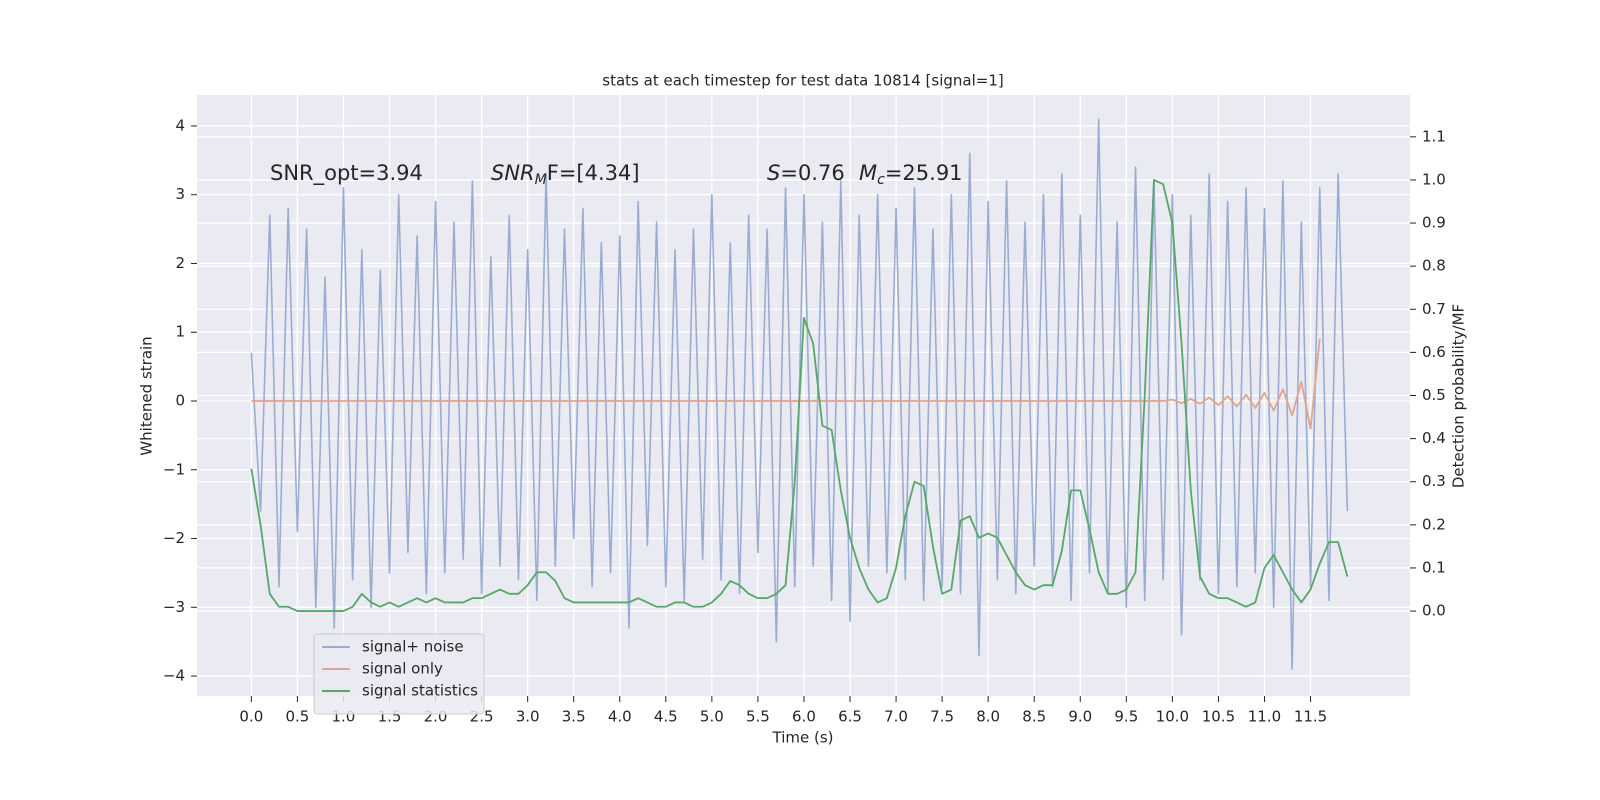  Describe the element at coordinates (1434, 438) in the screenshot. I see `y2-tick-label: 0.4` at that location.